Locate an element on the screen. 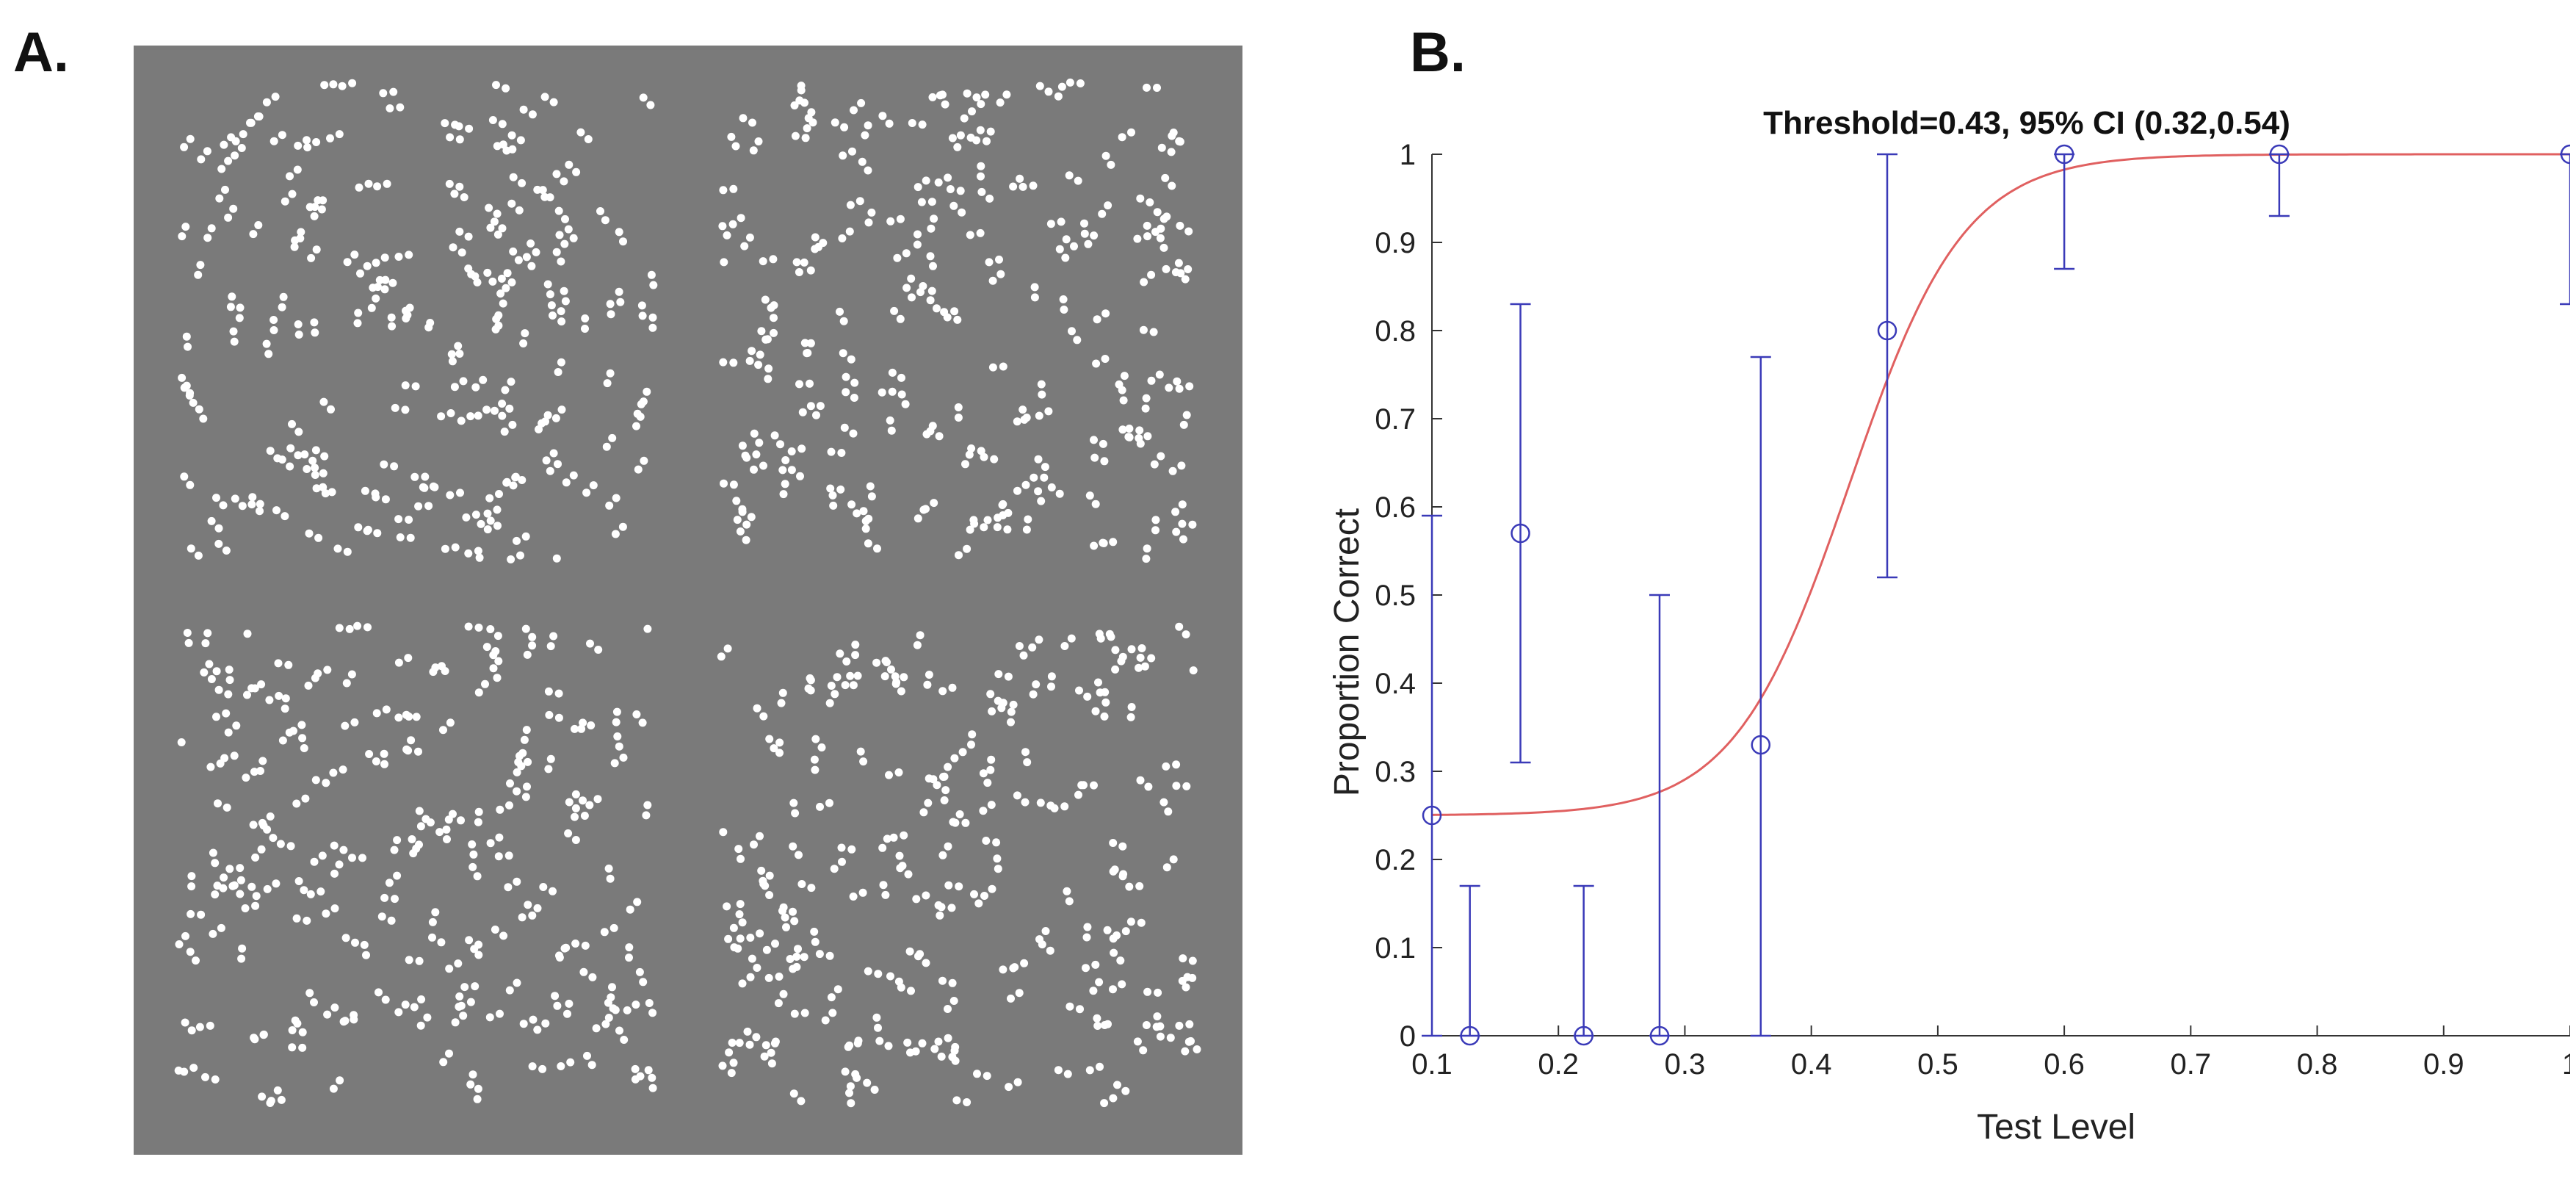  y-tick-label: 0.2 is located at coordinates (1395, 860).